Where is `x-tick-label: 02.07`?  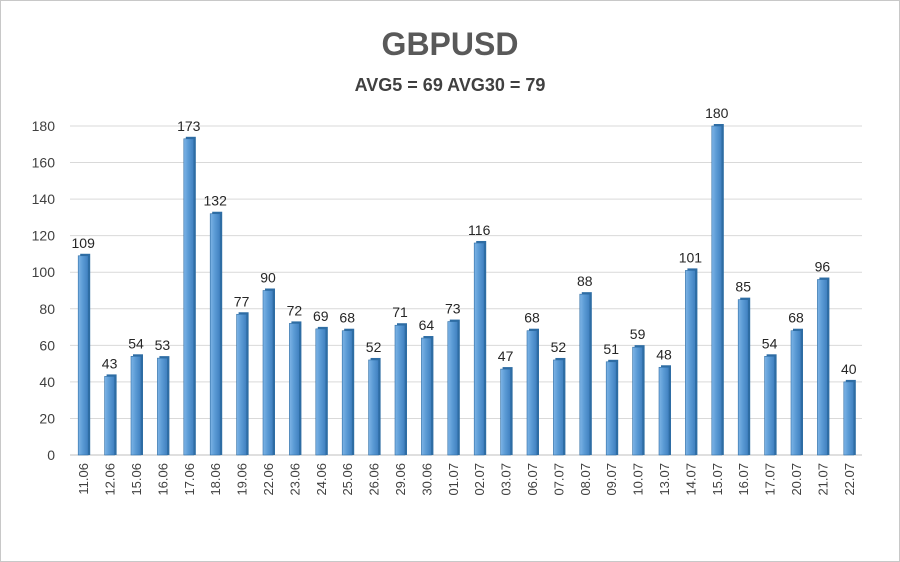
x-tick-label: 02.07 is located at coordinates (479, 479).